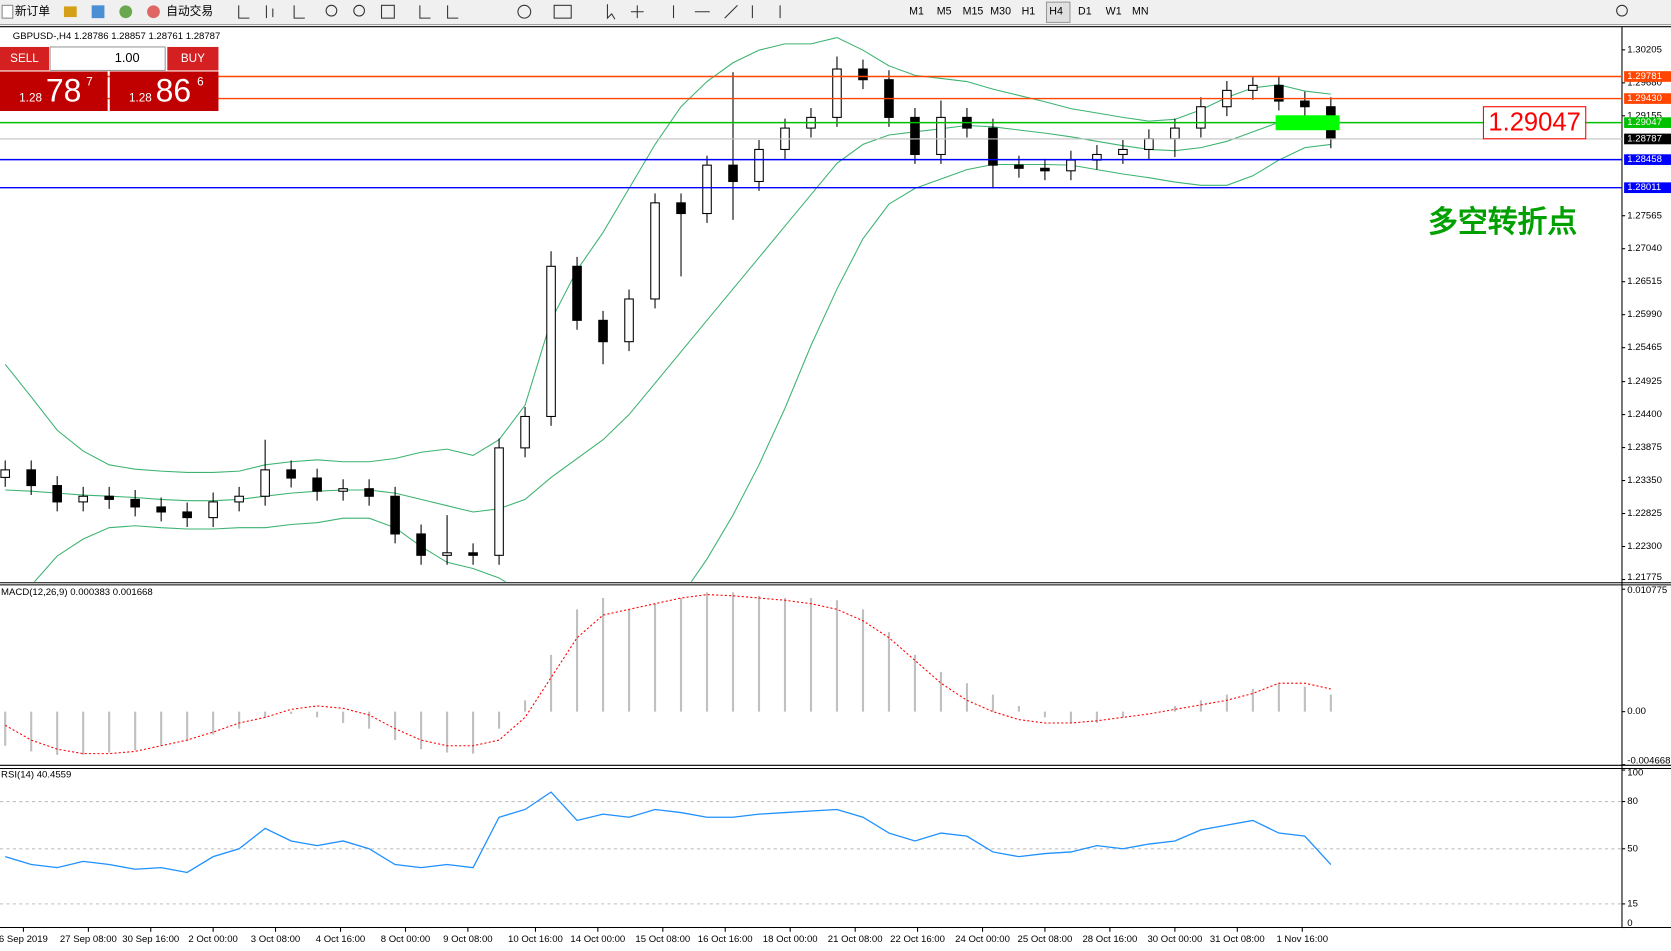 The height and width of the screenshot is (951, 1671). What do you see at coordinates (1110, 939) in the screenshot?
I see `x-tick-label: 28 Oct 16:00` at bounding box center [1110, 939].